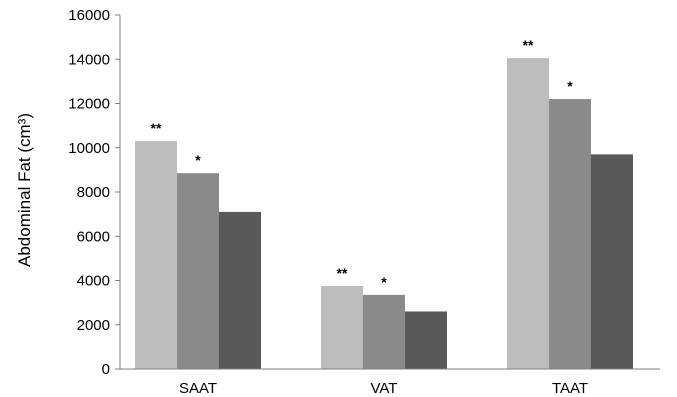 Image resolution: width=677 pixels, height=397 pixels. What do you see at coordinates (93, 325) in the screenshot?
I see `y-tick-label: 2000` at bounding box center [93, 325].